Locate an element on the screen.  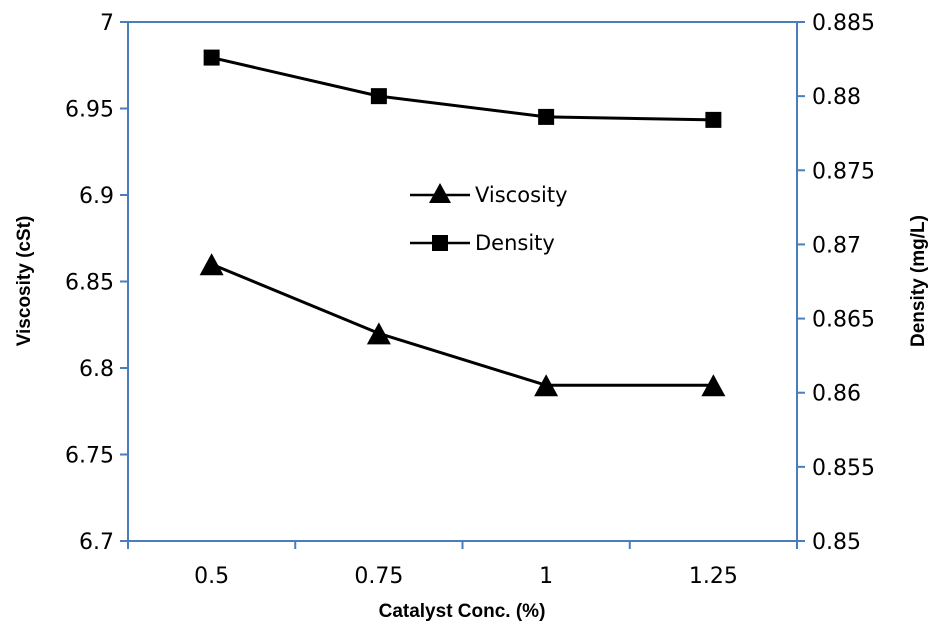
x-axis-ticks: 0.5 0.75 1 1.25 is located at coordinates (462, 565).